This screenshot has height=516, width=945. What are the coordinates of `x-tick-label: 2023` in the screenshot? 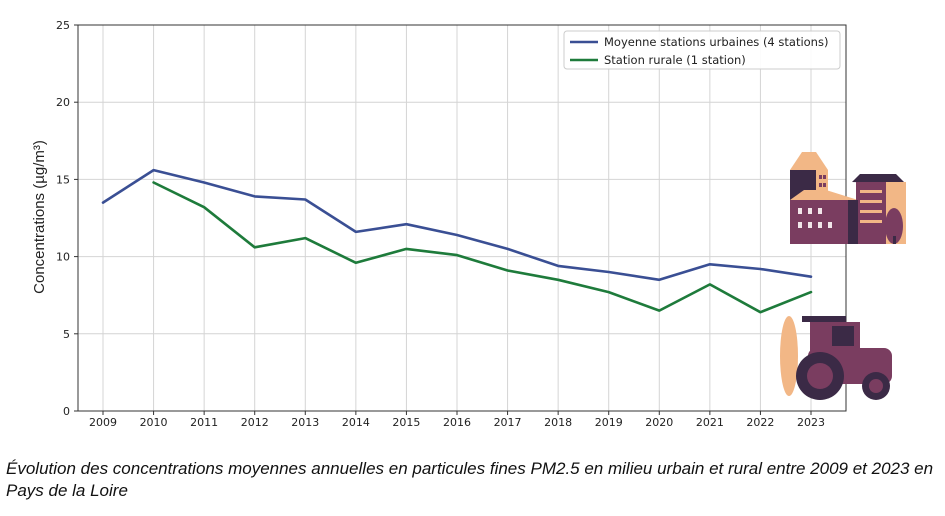 It's located at (811, 422).